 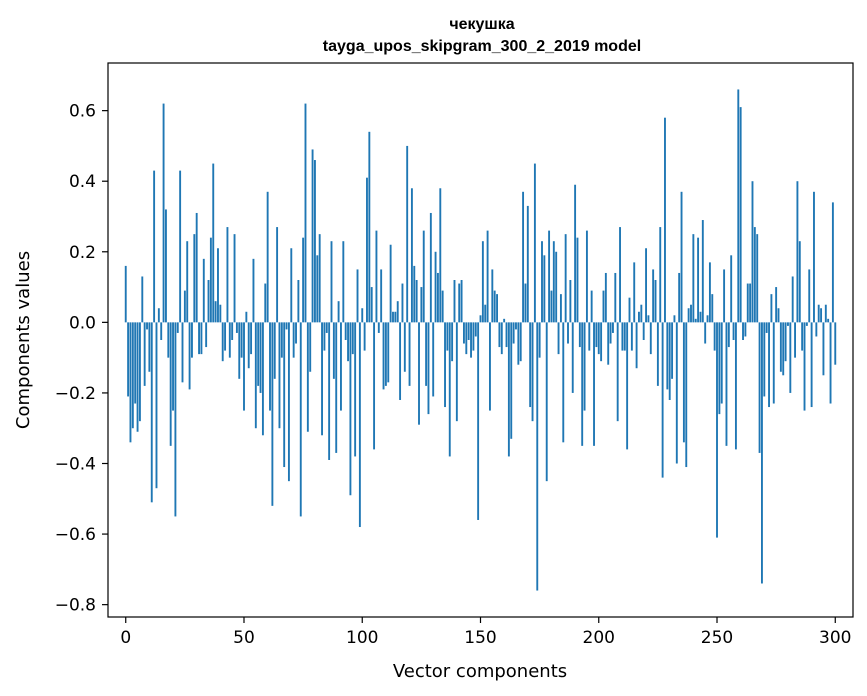 I want to click on chart-title: чекушка, so click(x=481, y=24).